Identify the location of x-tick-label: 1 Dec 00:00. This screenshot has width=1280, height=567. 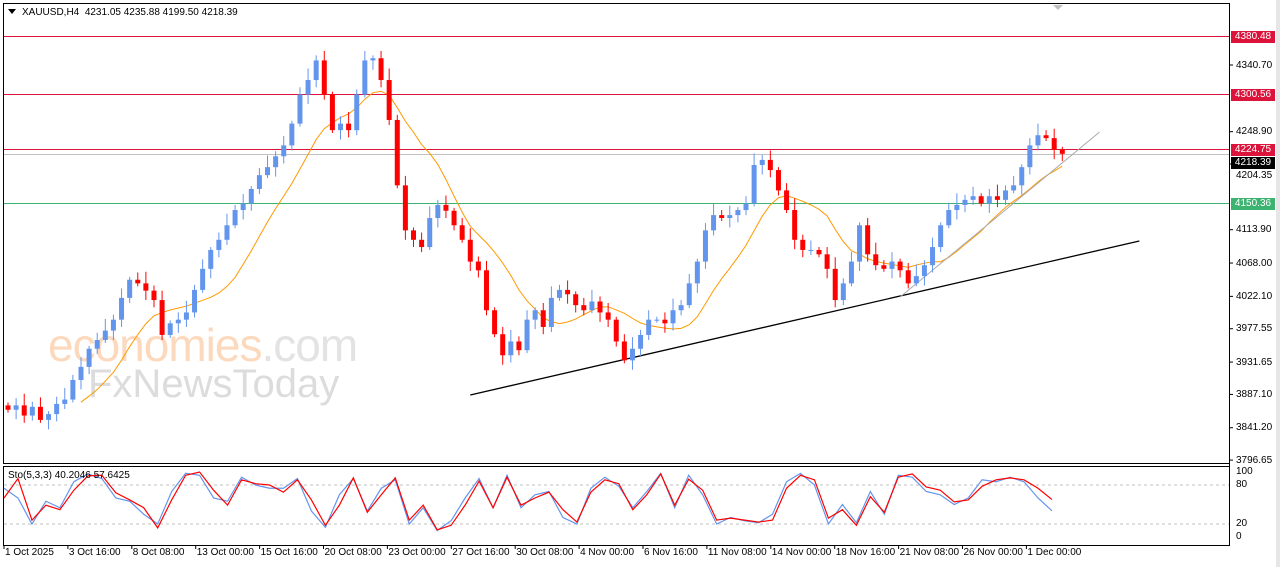
(1054, 552).